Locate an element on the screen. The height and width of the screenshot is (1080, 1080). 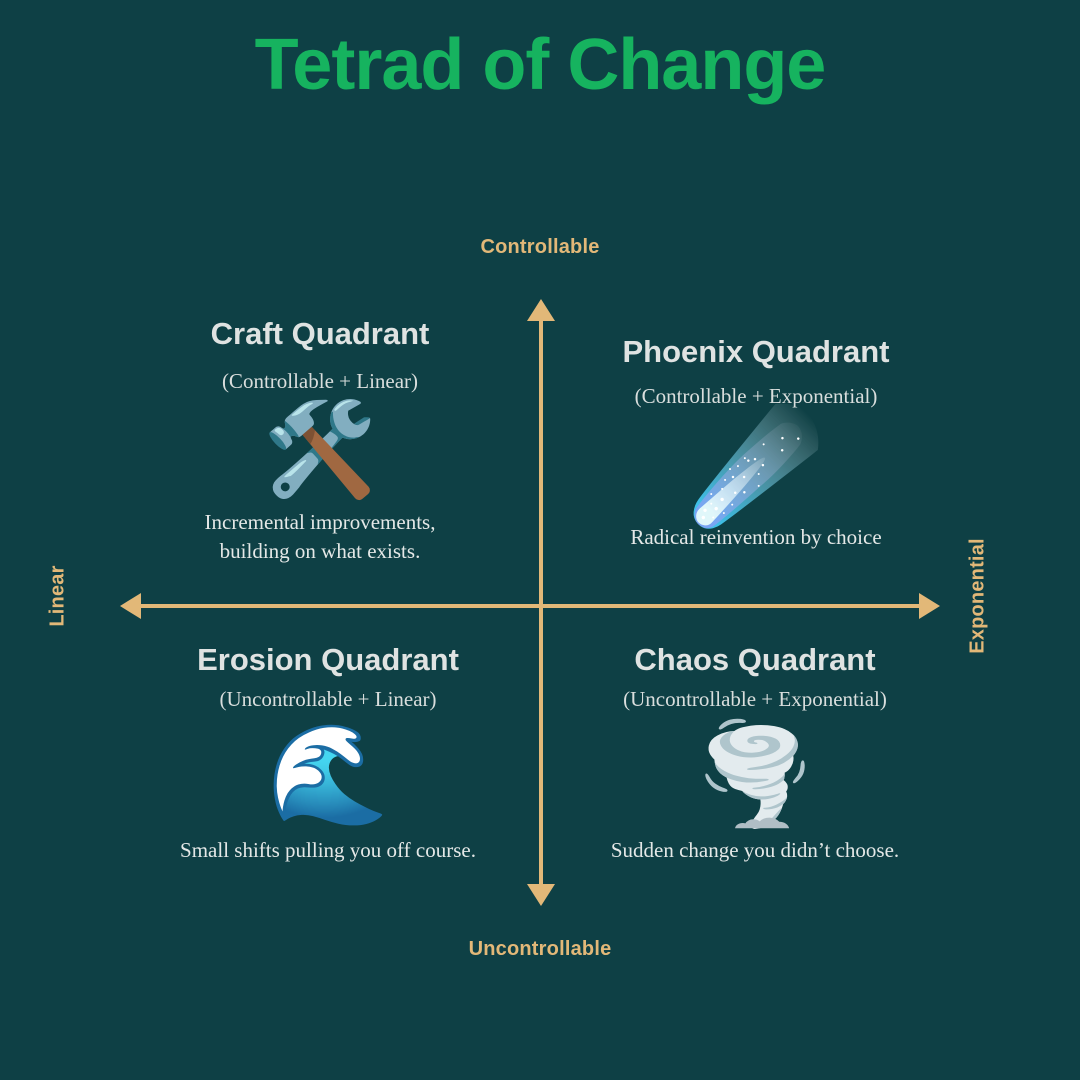
quadrant-erosion-subtitle: (Uncontrollable + Linear) is located at coordinates (328, 698).